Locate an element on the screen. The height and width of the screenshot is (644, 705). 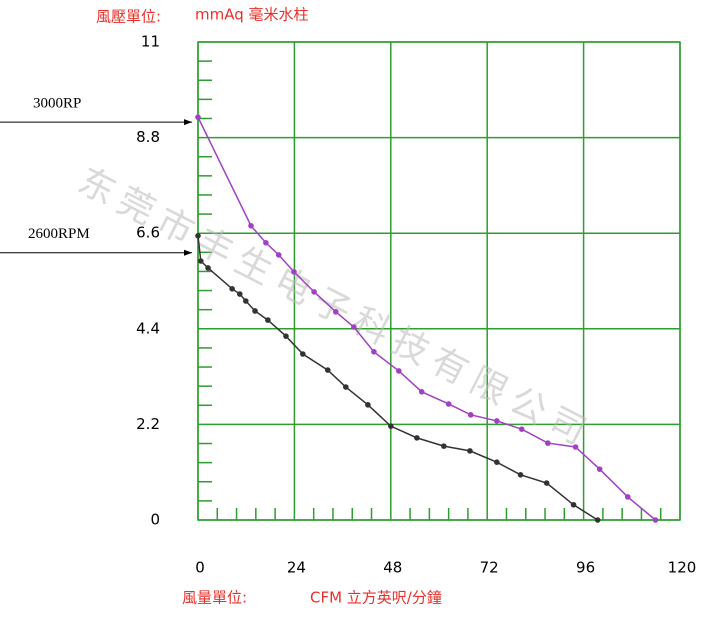
x-tick-label: 0 is located at coordinates (200, 568).